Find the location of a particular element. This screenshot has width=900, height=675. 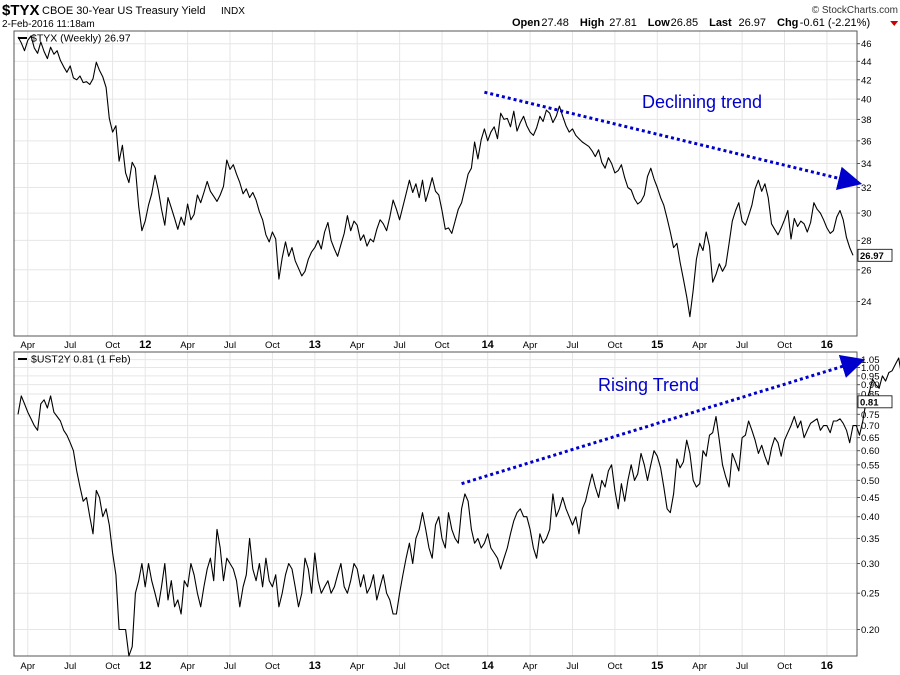

quote-label-open: Open is located at coordinates (526, 23).